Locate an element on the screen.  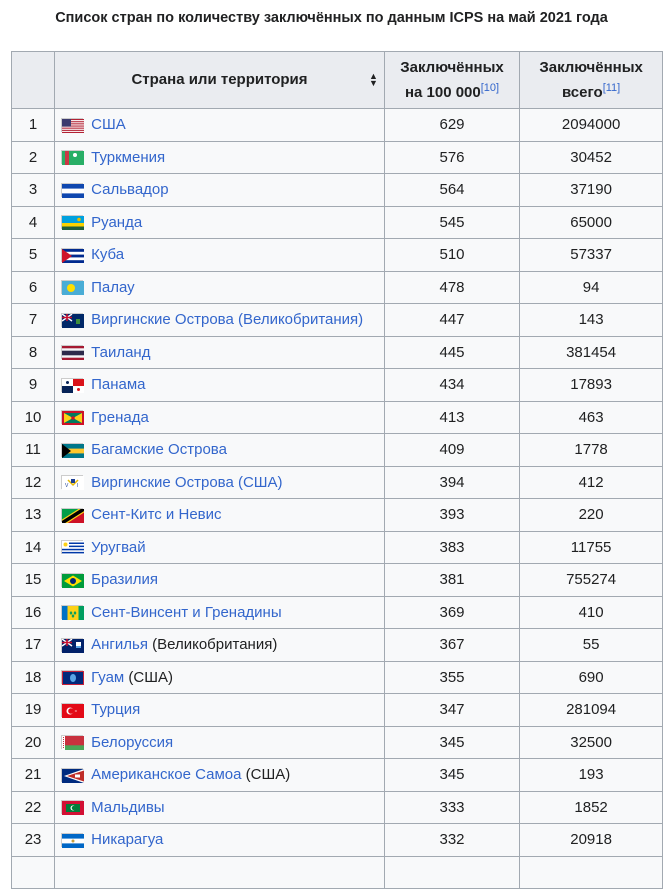
country-cell: Сальвадор is located at coordinates (219, 190).